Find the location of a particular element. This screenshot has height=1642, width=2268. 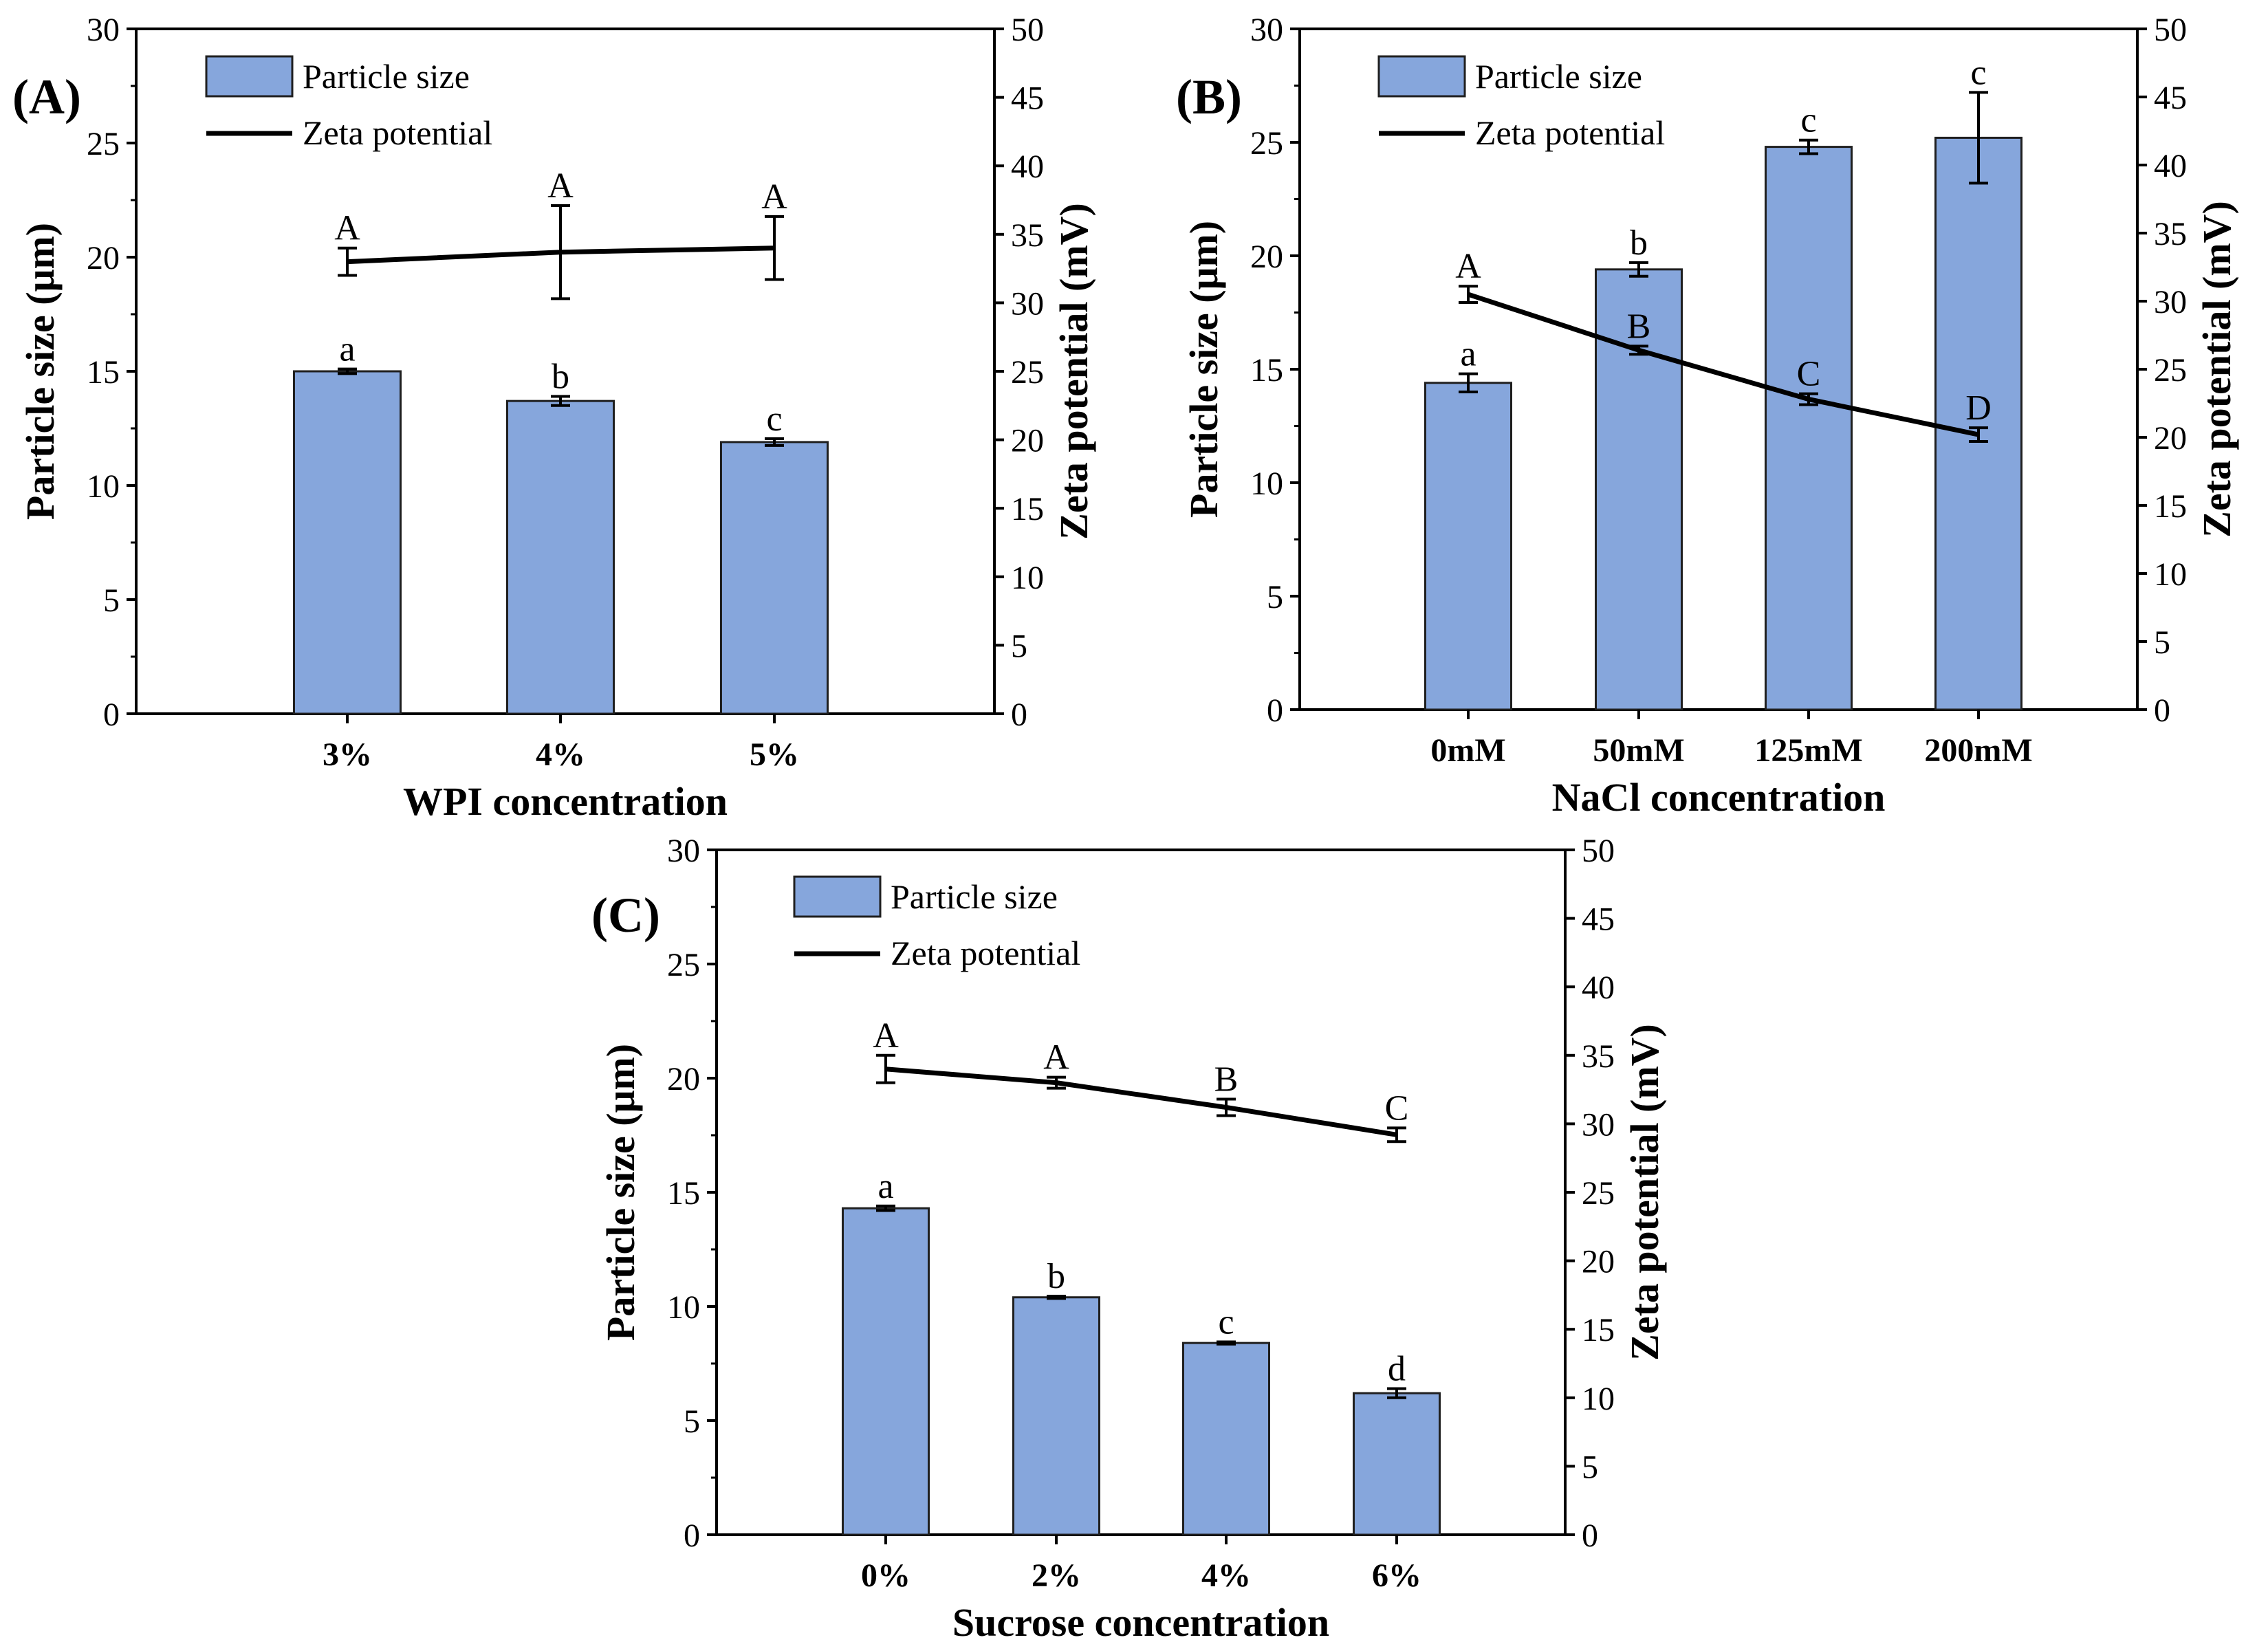

x-tick-label: 6% is located at coordinates (1396, 1575).